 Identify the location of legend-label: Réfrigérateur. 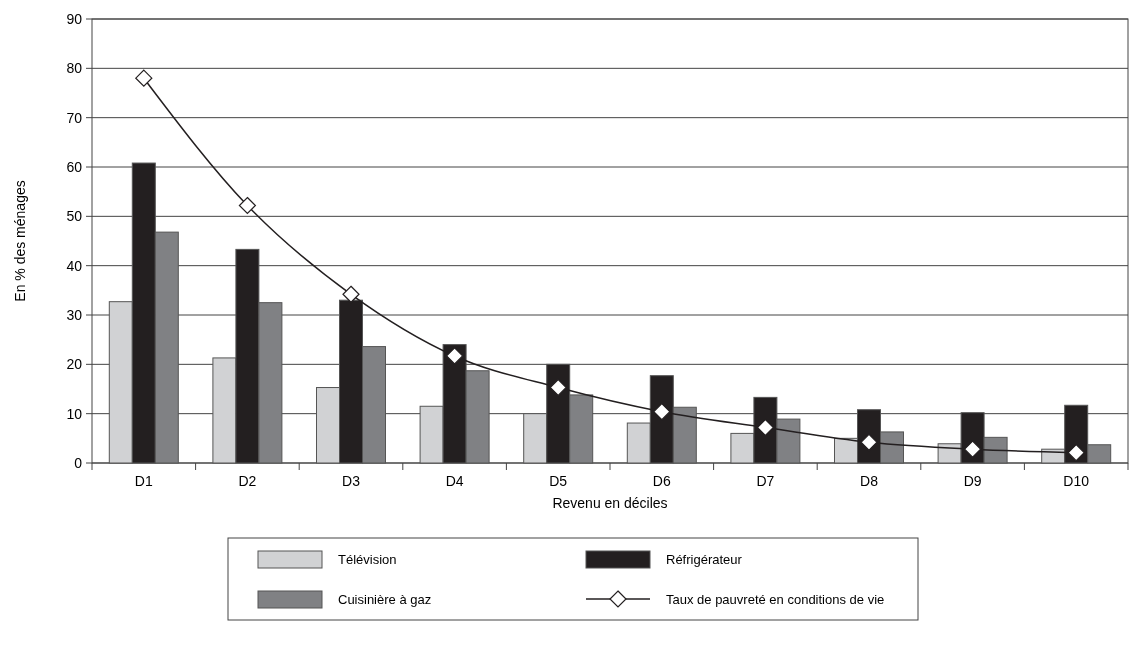
(704, 559).